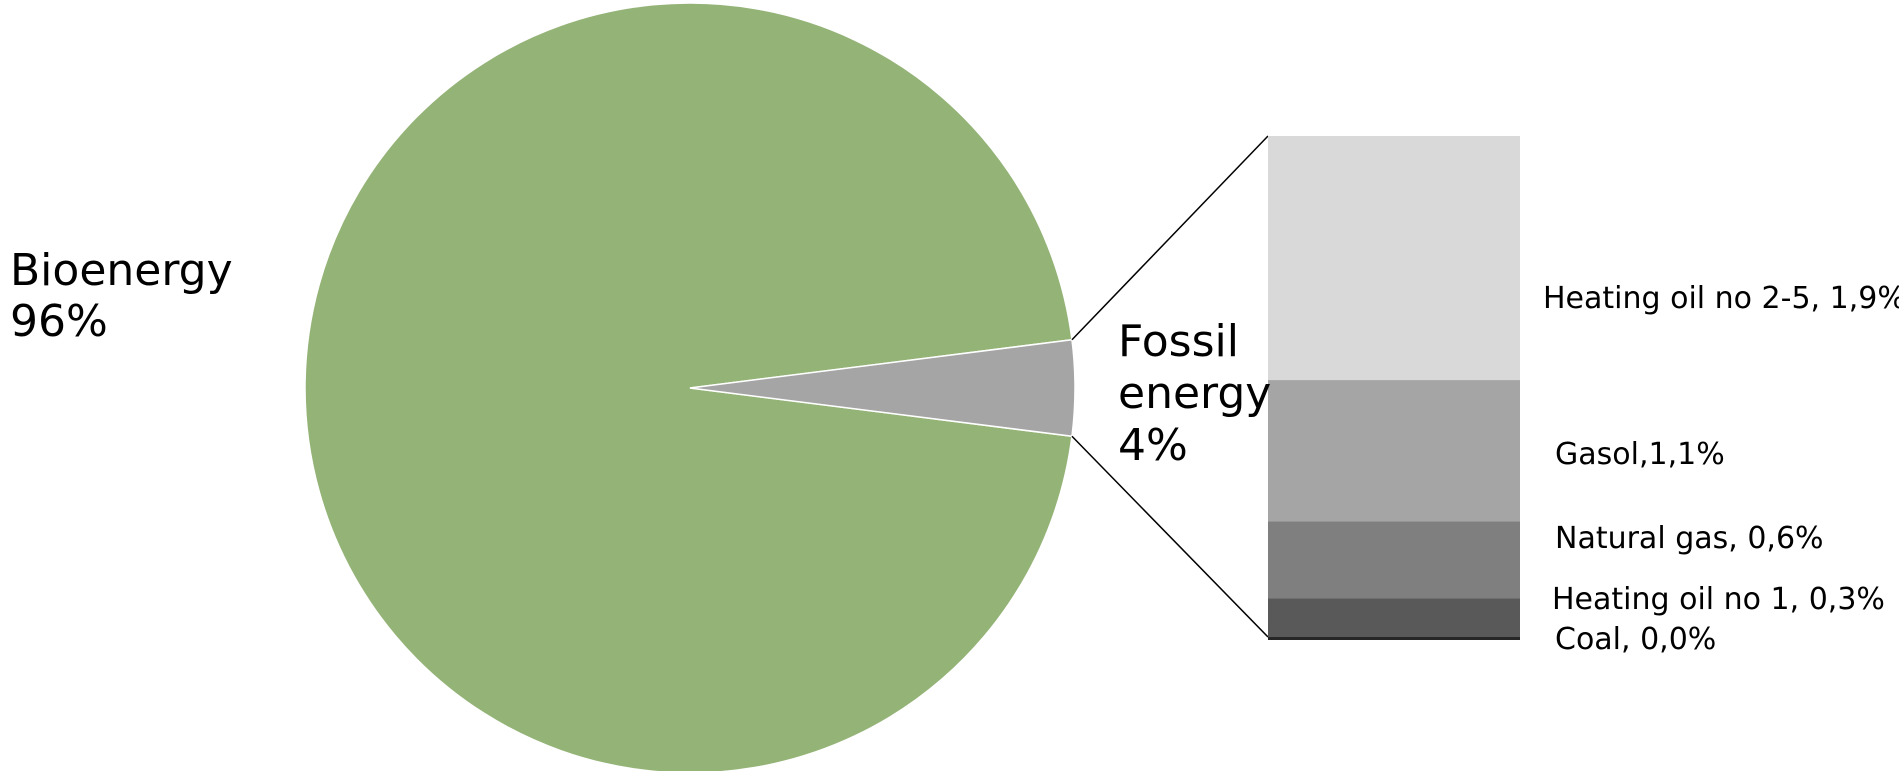 The width and height of the screenshot is (1899, 771). What do you see at coordinates (1170, 238) in the screenshot?
I see `connector-line-top` at bounding box center [1170, 238].